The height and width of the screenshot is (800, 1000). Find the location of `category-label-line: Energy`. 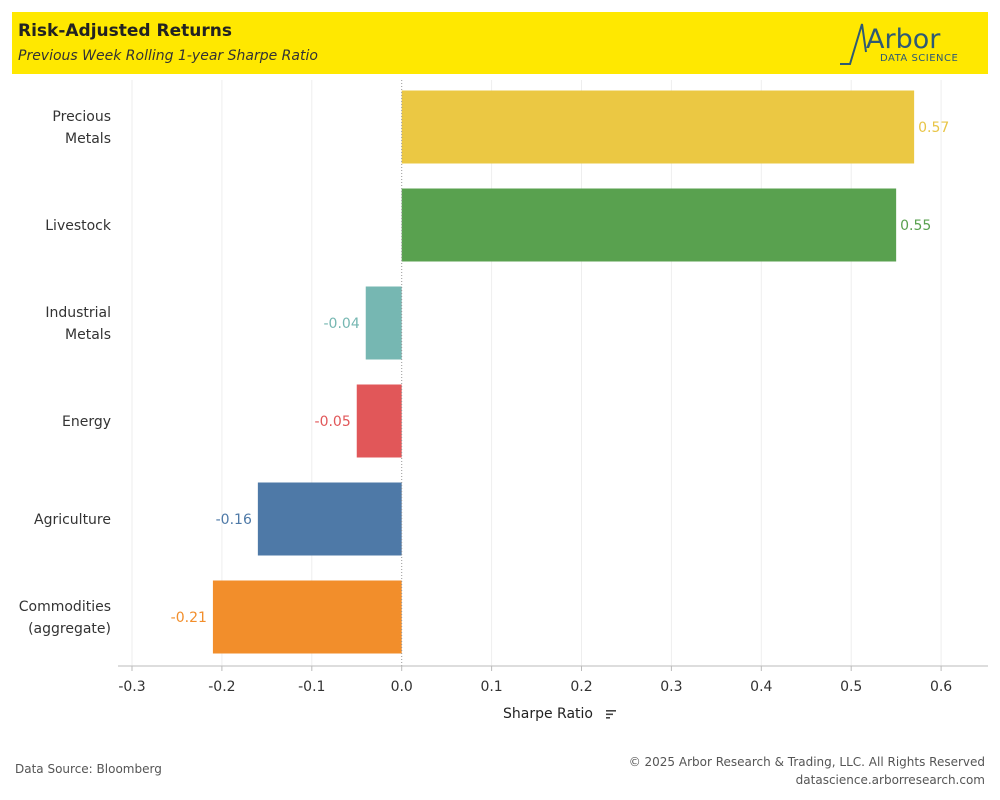

category-label-line: Energy is located at coordinates (86, 422).